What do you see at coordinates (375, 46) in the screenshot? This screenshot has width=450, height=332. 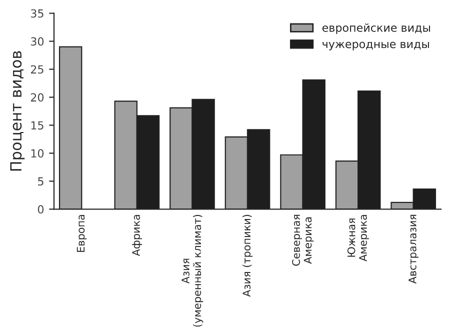 I see `legend-label: чужеродные виды` at bounding box center [375, 46].